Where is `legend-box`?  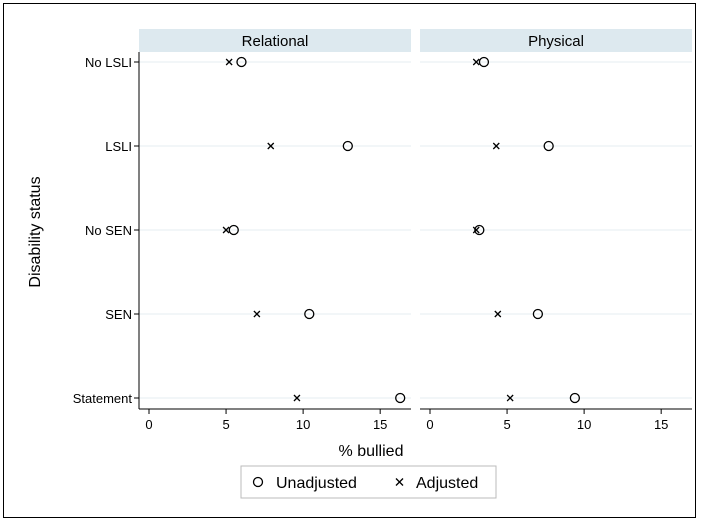 legend-box is located at coordinates (368, 482).